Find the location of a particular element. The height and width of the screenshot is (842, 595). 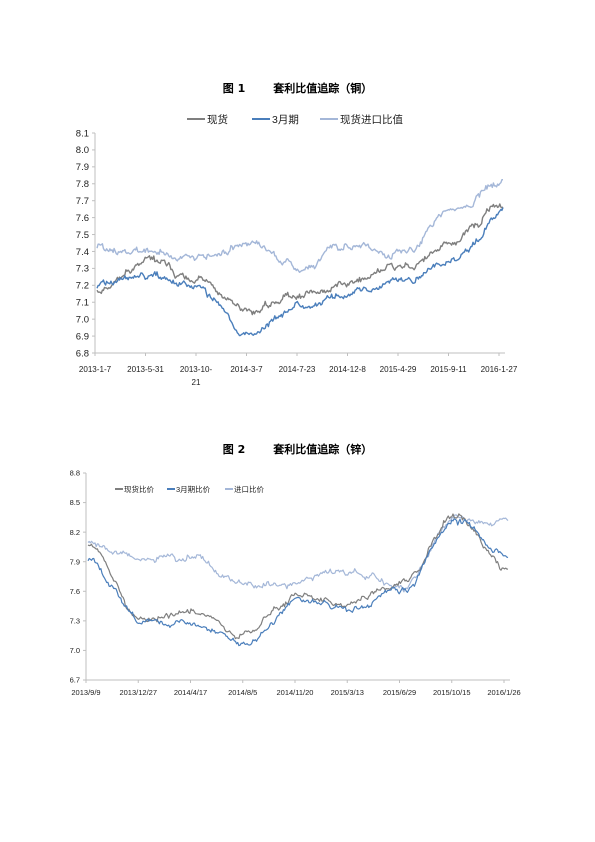

x-tick-label: 2014/8/5 is located at coordinates (242, 692).